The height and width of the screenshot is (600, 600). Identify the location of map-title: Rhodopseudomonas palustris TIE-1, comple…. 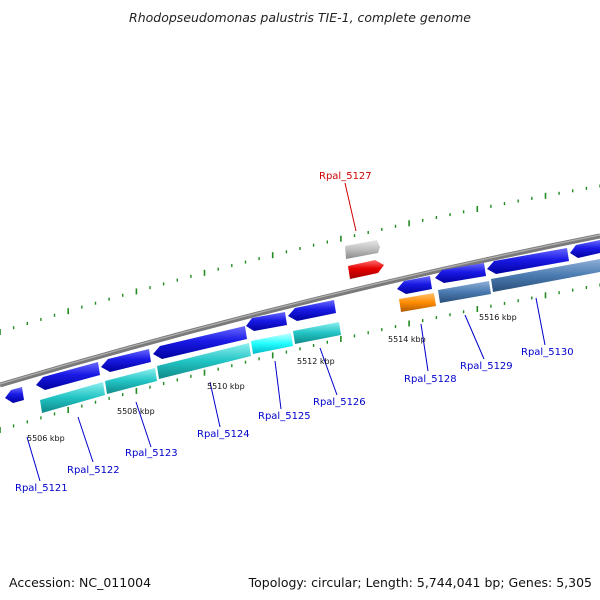
(300, 17).